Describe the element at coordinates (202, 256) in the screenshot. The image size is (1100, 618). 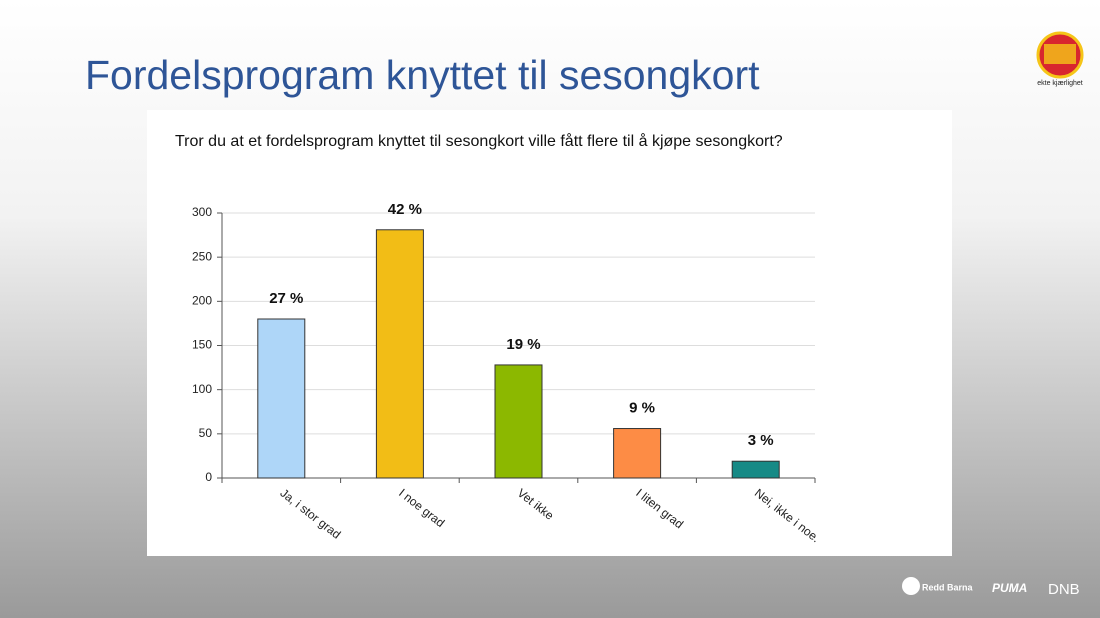
I see `y-tick-label: 250` at that location.